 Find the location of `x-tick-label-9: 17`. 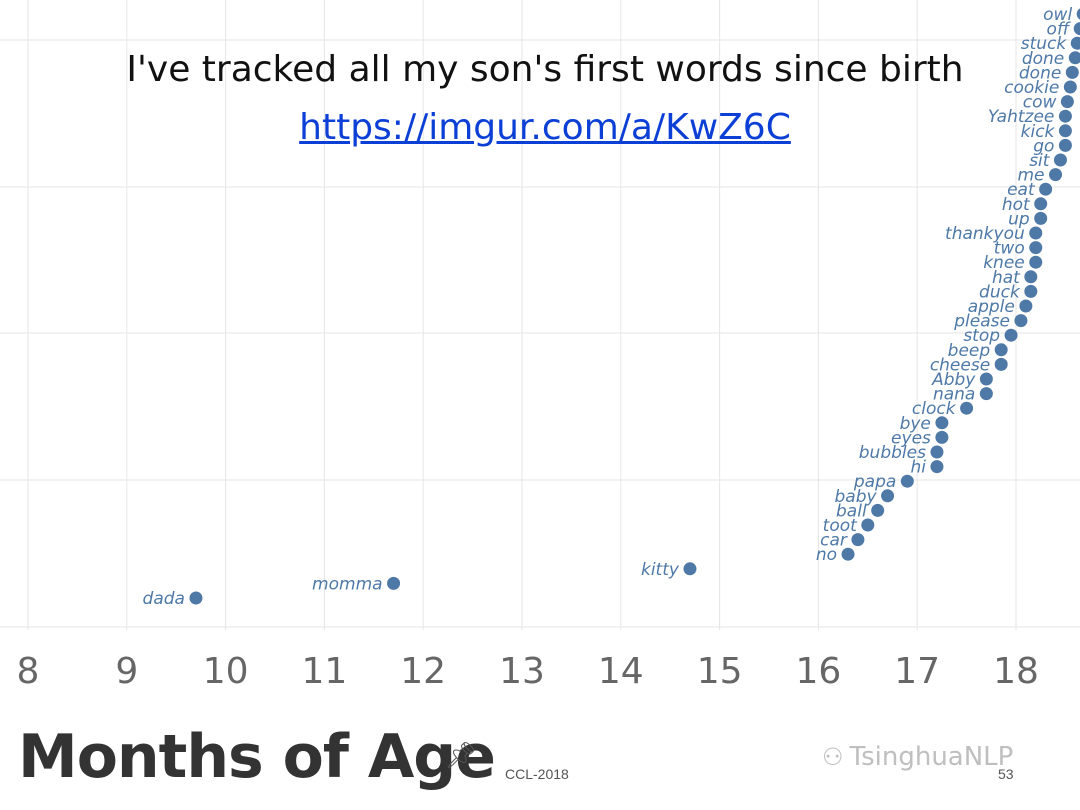

x-tick-label-9: 17 is located at coordinates (917, 671).